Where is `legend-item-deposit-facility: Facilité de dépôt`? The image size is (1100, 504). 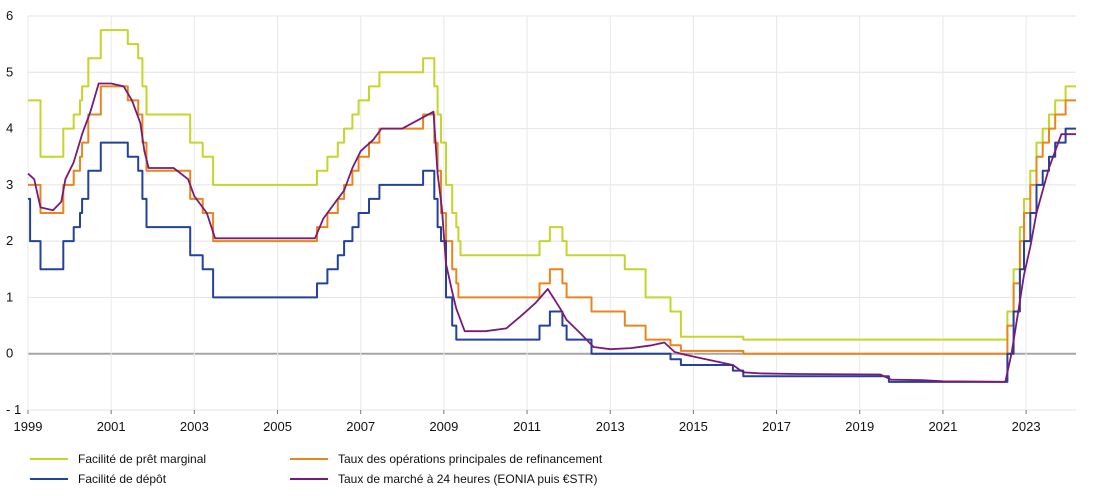
legend-item-deposit-facility: Facilité de dépôt is located at coordinates (98, 479).